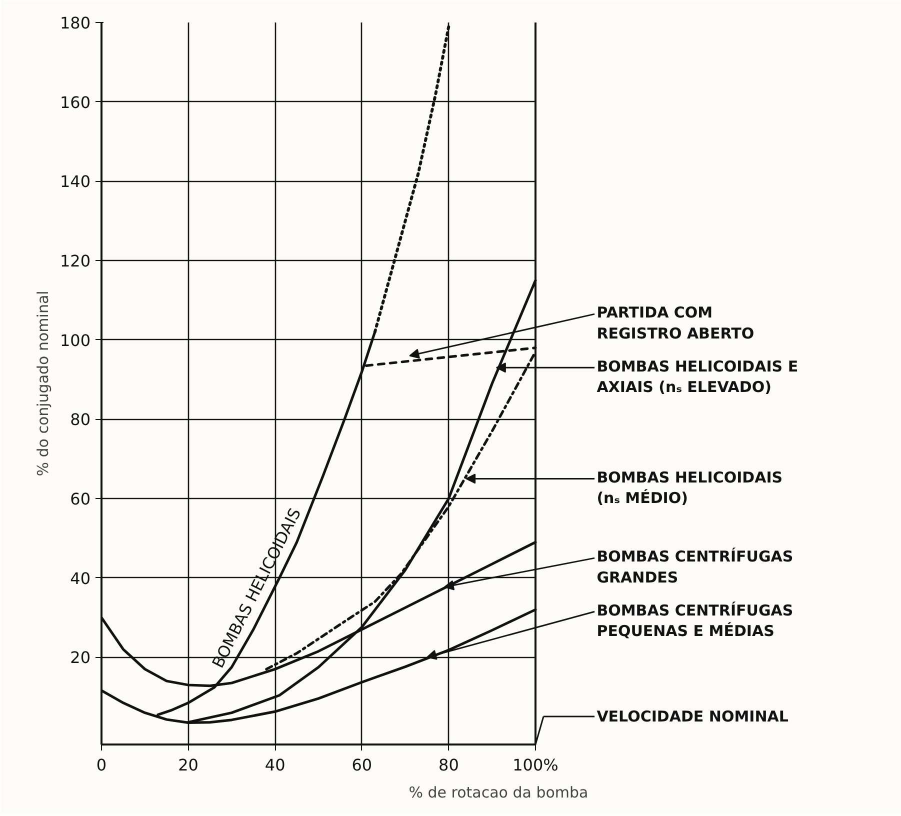  I want to click on annotation: BOMBAS CENTRÍFUGAS GRANDES, so click(695, 567).